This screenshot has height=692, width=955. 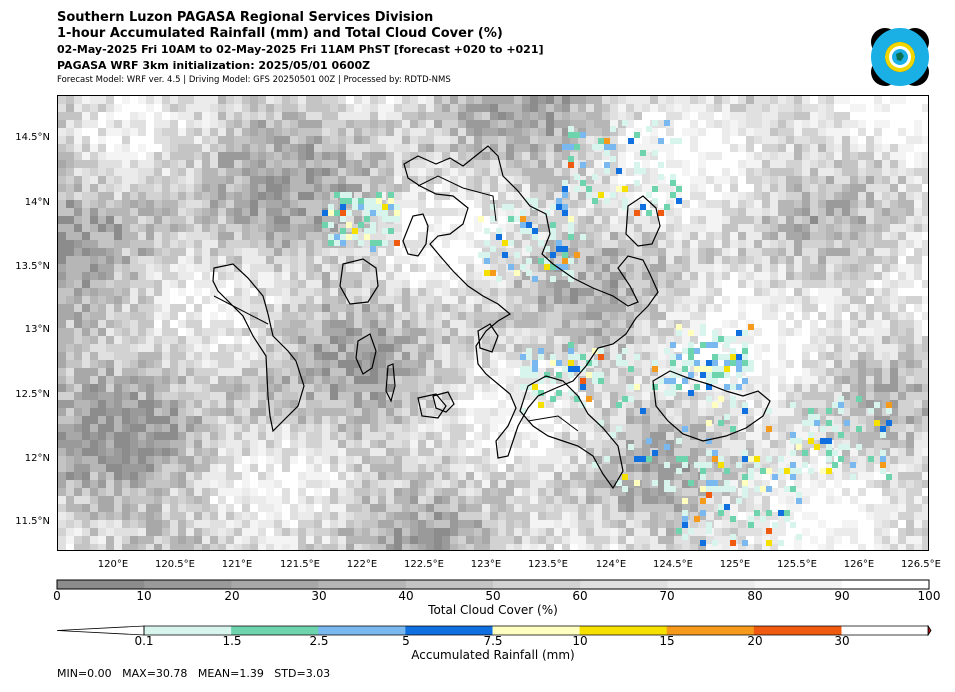 I want to click on cloud-tick-90: 90, so click(x=842, y=596).